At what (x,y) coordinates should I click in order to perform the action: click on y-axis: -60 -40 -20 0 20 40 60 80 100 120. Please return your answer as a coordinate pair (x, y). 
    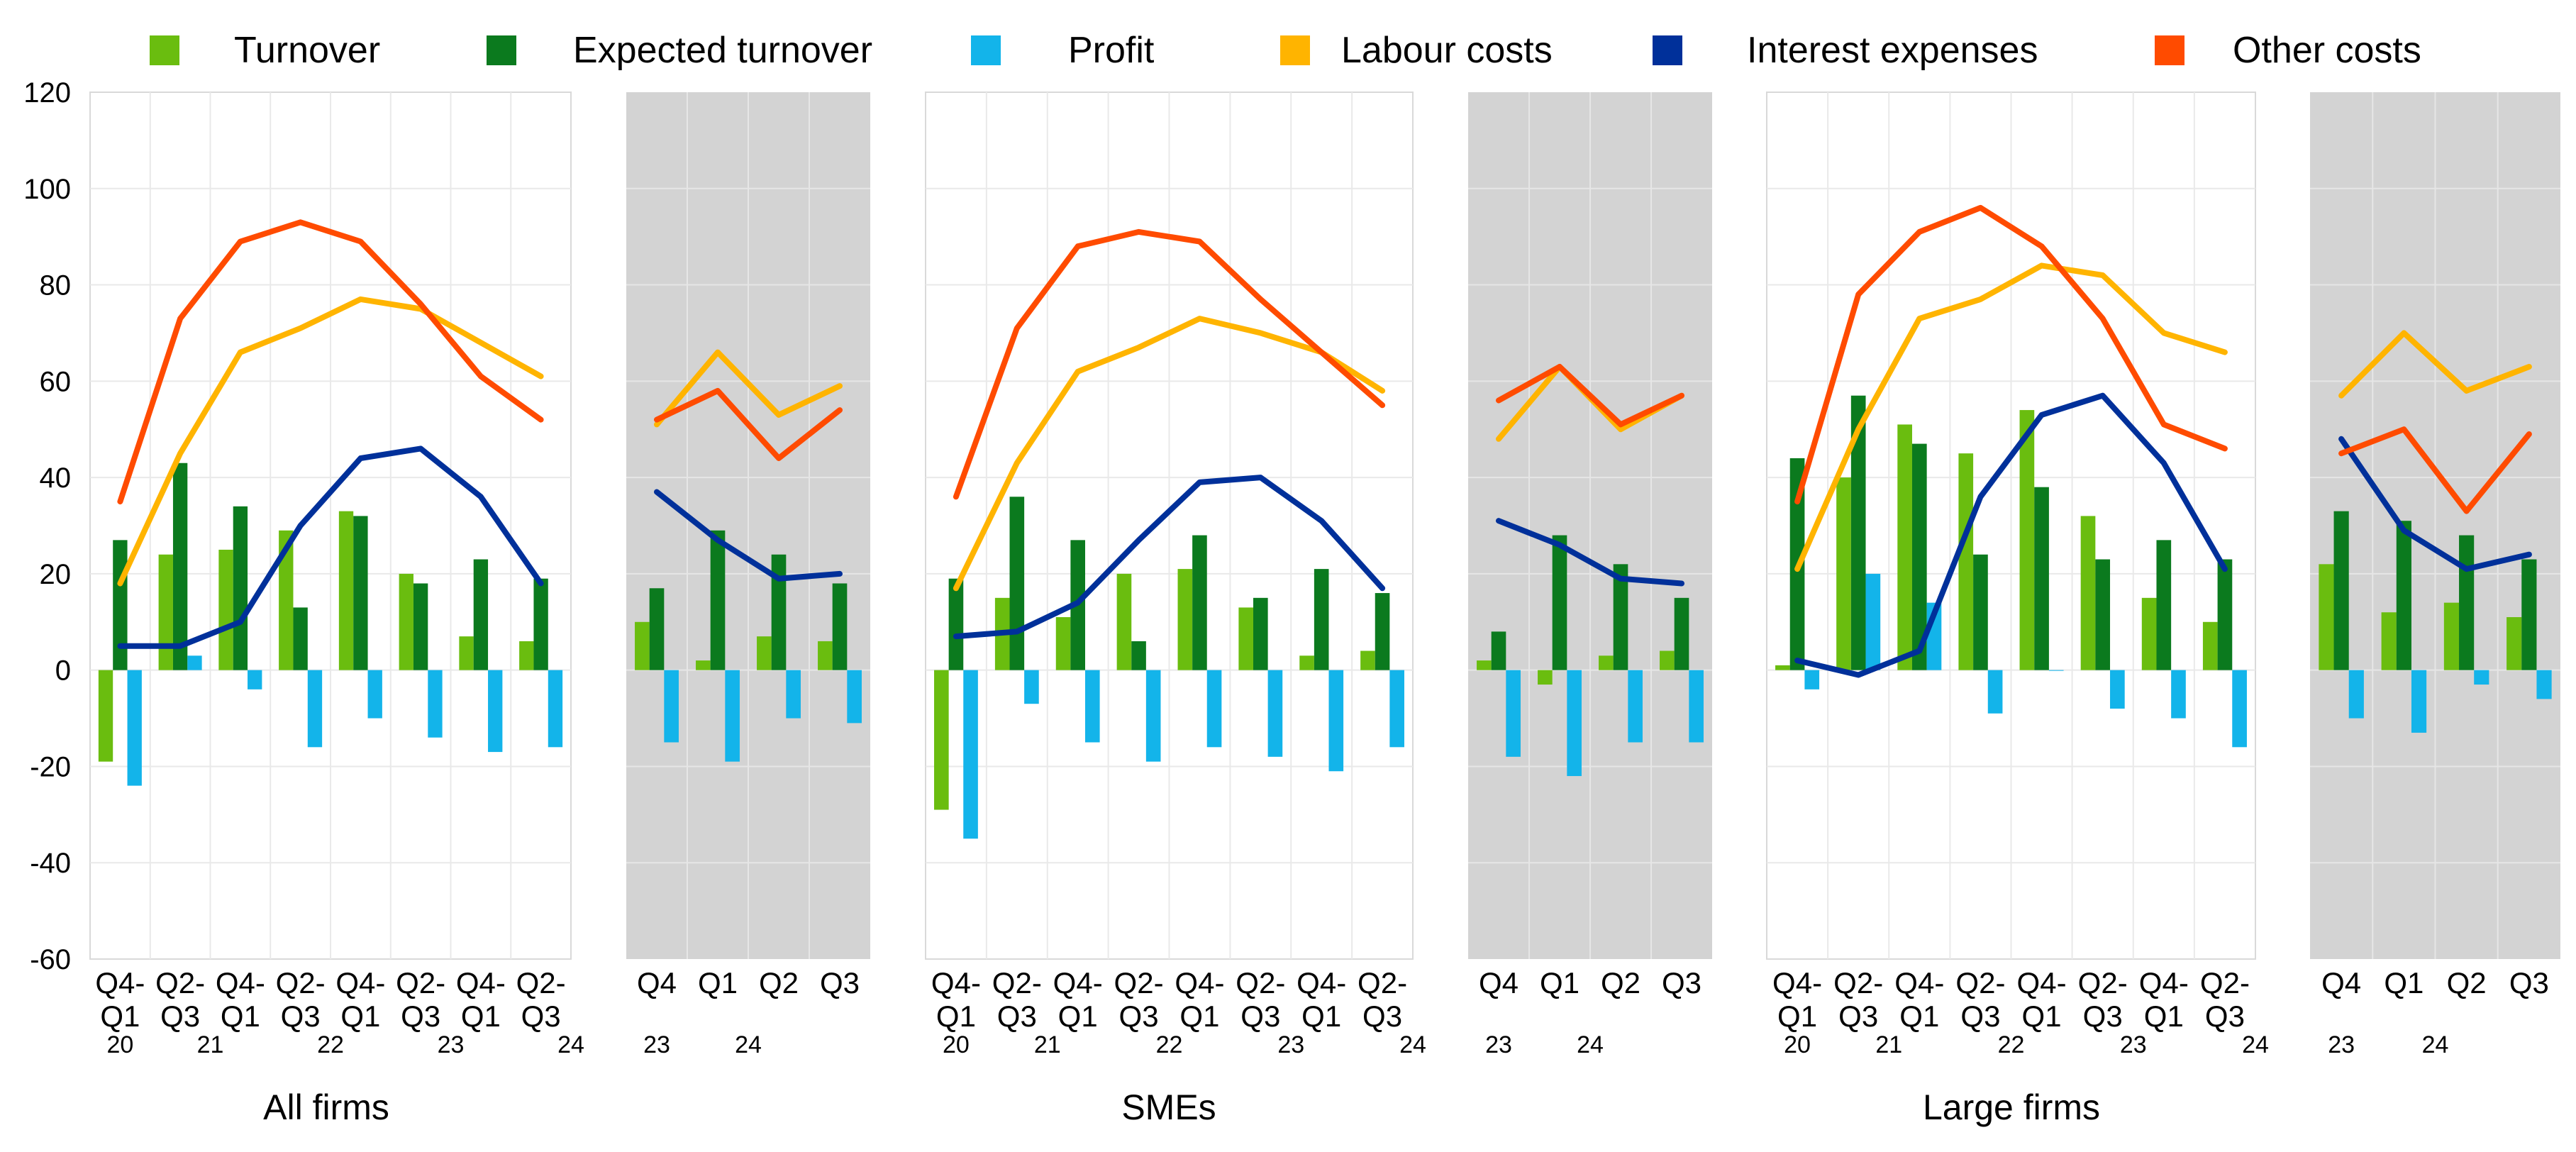
    Looking at the image, I should click on (47, 526).